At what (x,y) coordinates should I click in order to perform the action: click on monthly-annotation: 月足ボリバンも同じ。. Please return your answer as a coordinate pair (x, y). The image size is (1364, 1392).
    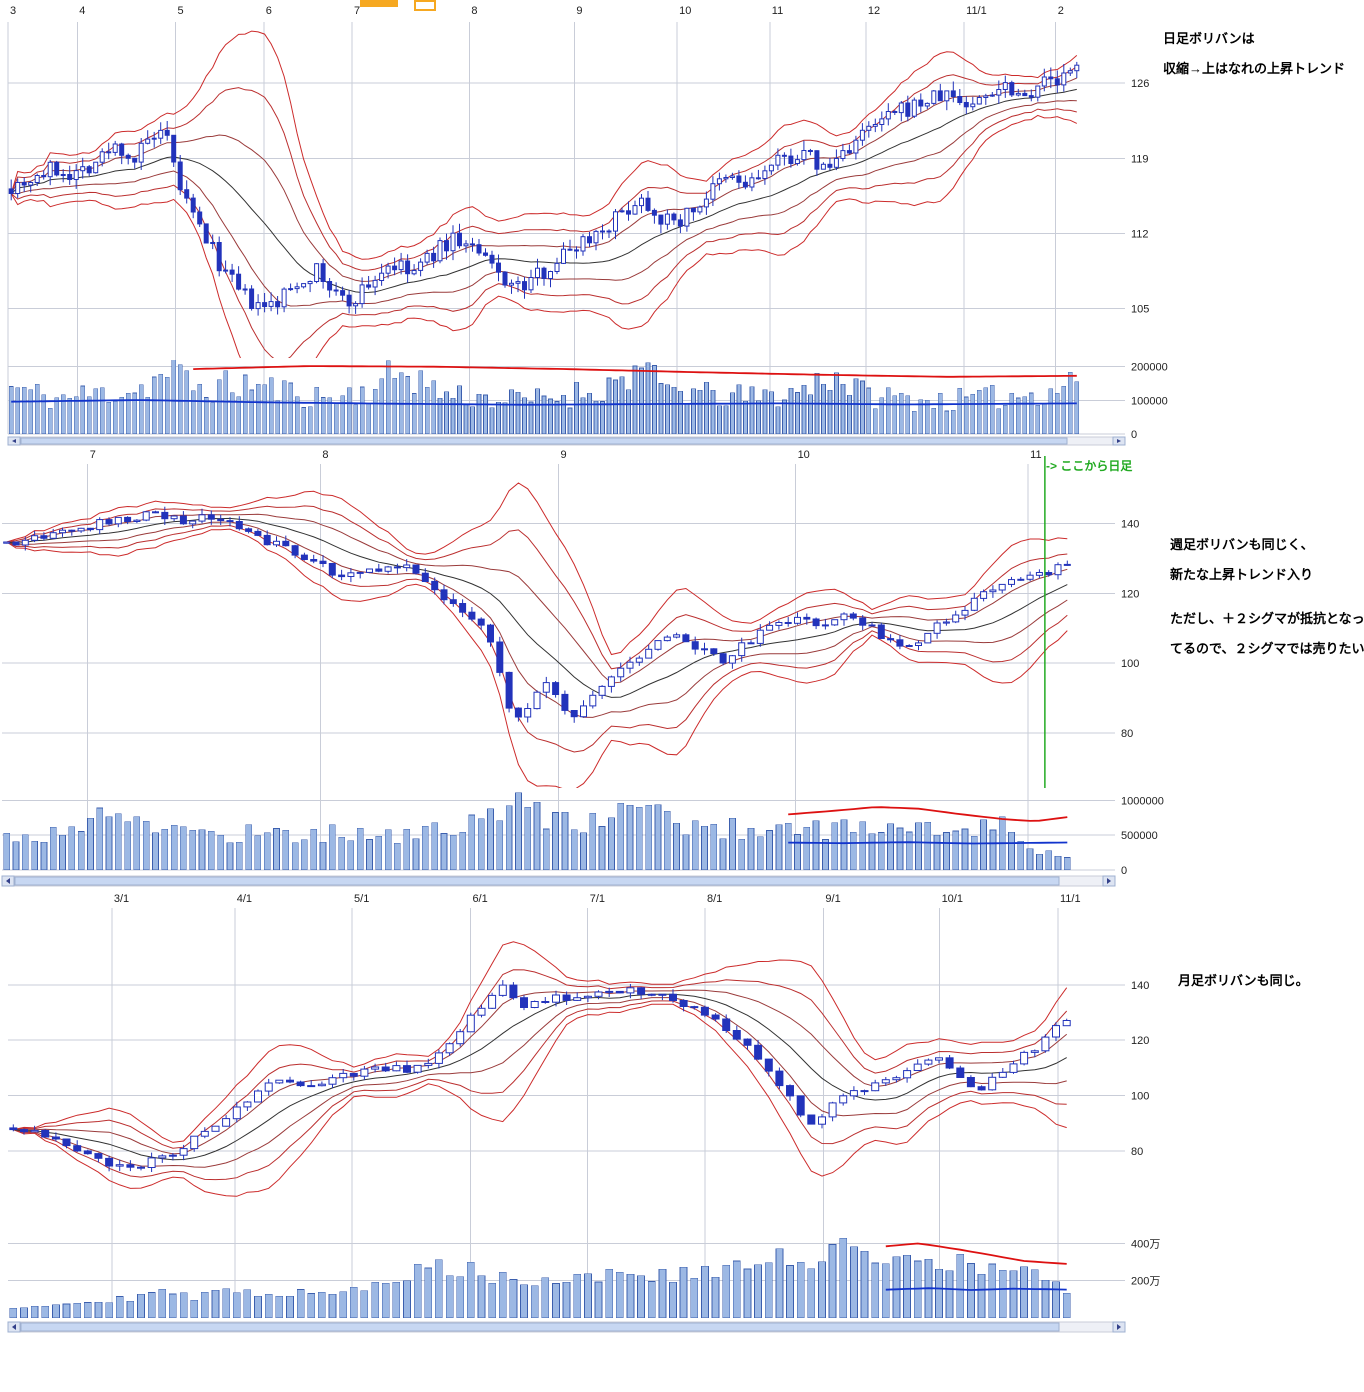
    Looking at the image, I should click on (1243, 981).